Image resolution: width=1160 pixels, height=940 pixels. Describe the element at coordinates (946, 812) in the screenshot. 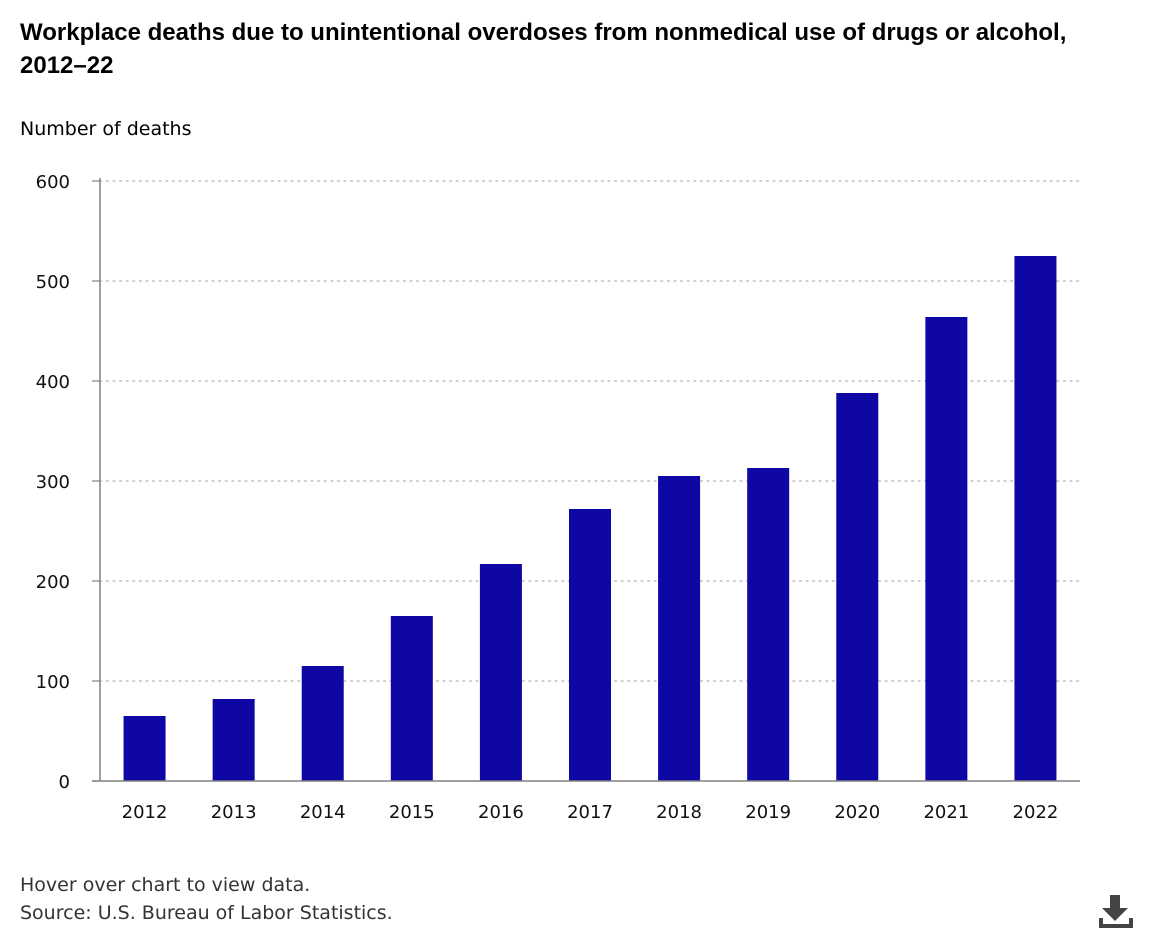

I see `x-tick-label: 2021` at that location.